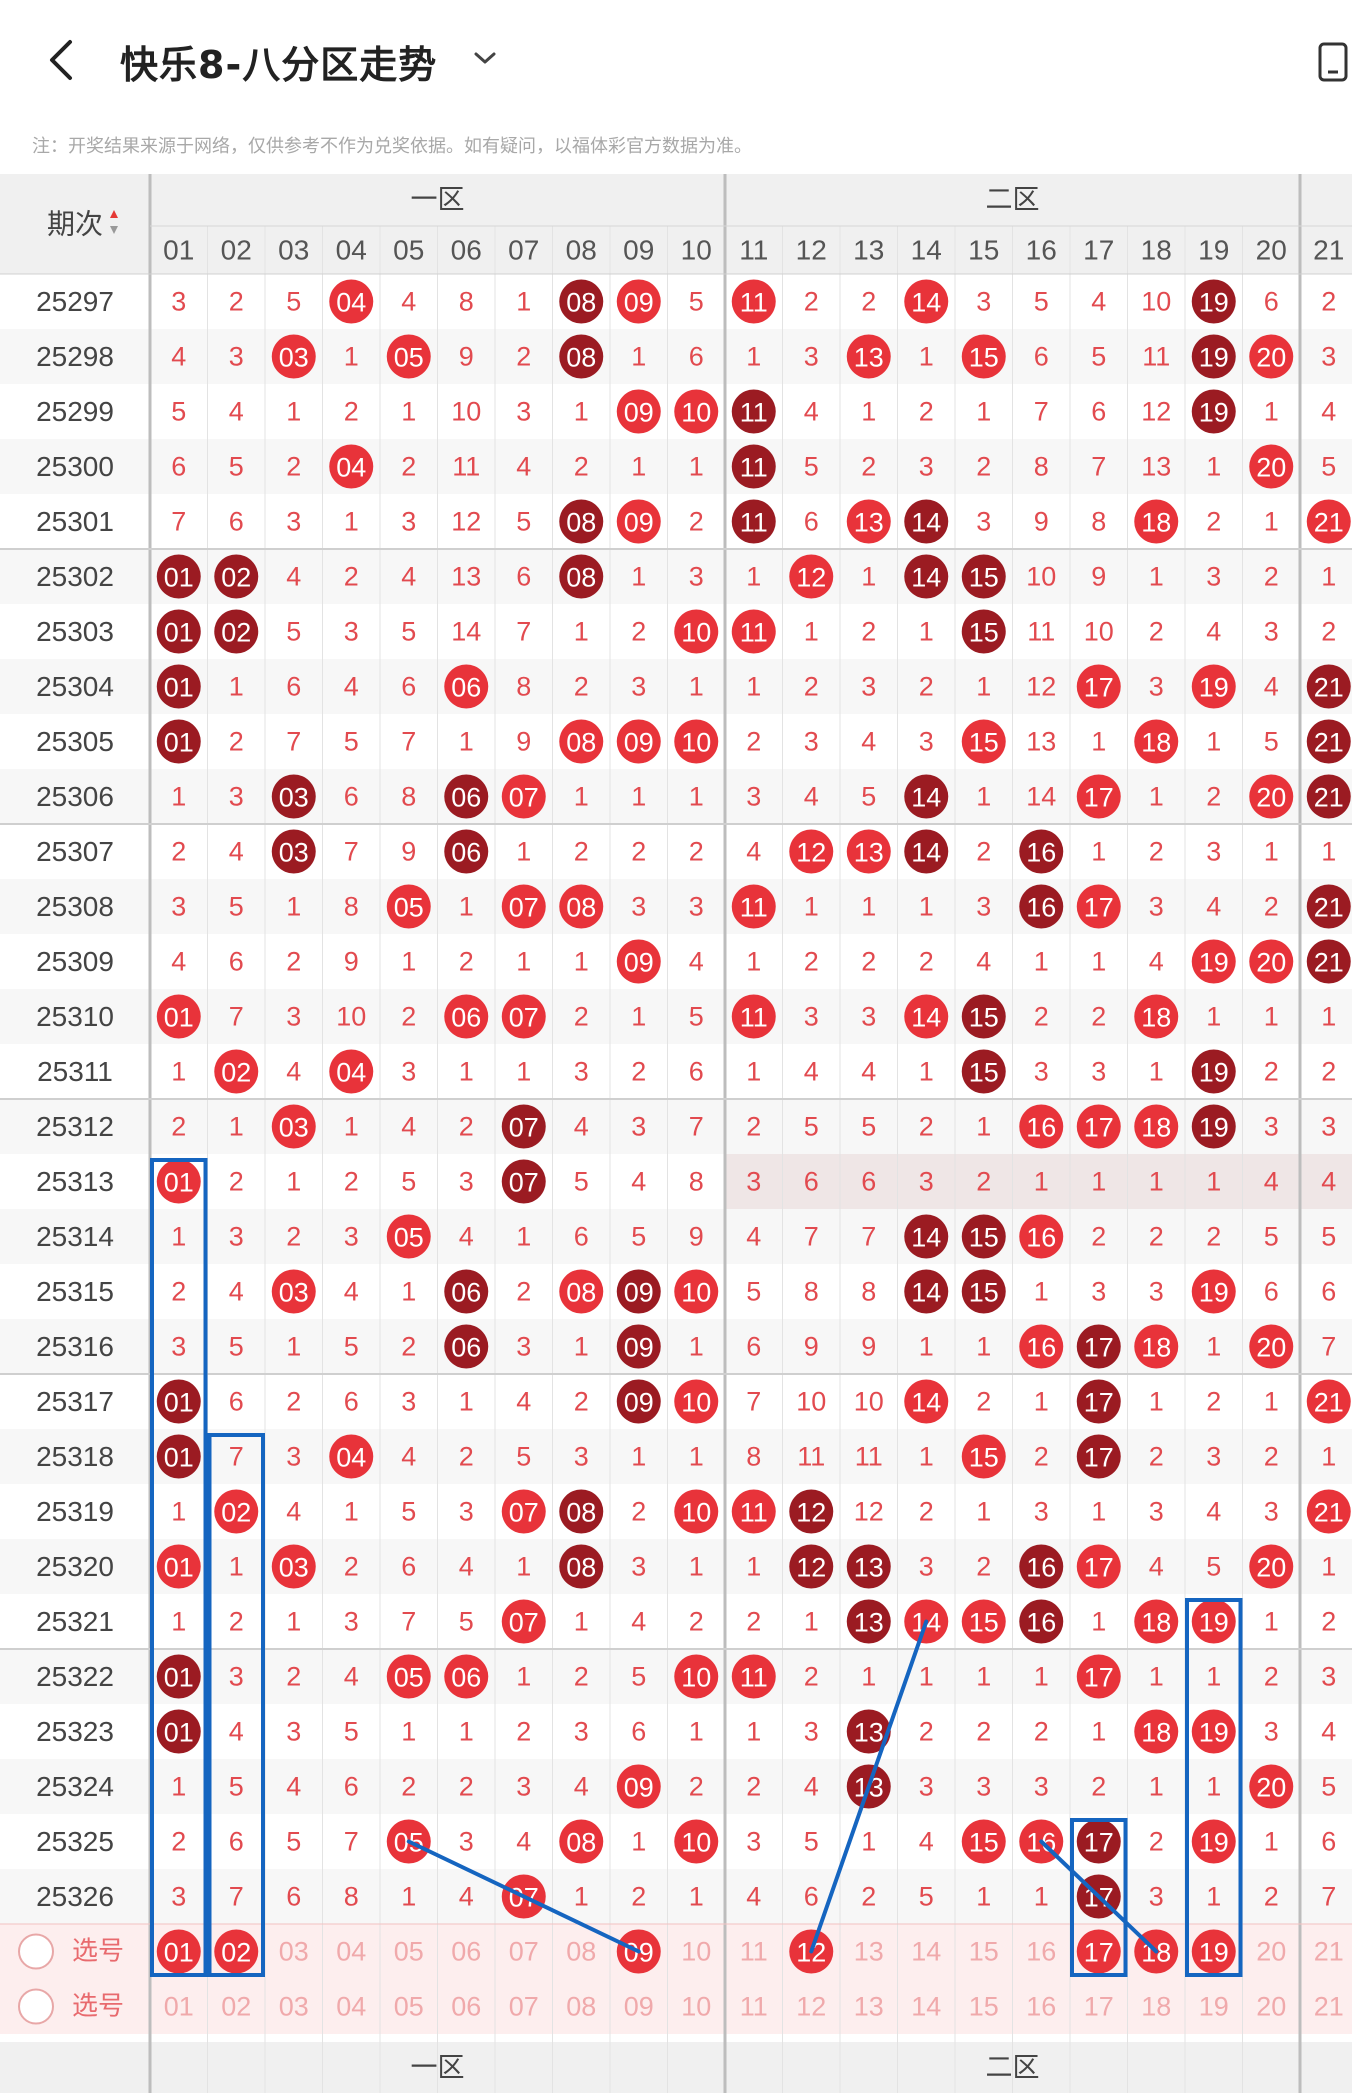  I want to click on select-number: 02, so click(236, 2007).